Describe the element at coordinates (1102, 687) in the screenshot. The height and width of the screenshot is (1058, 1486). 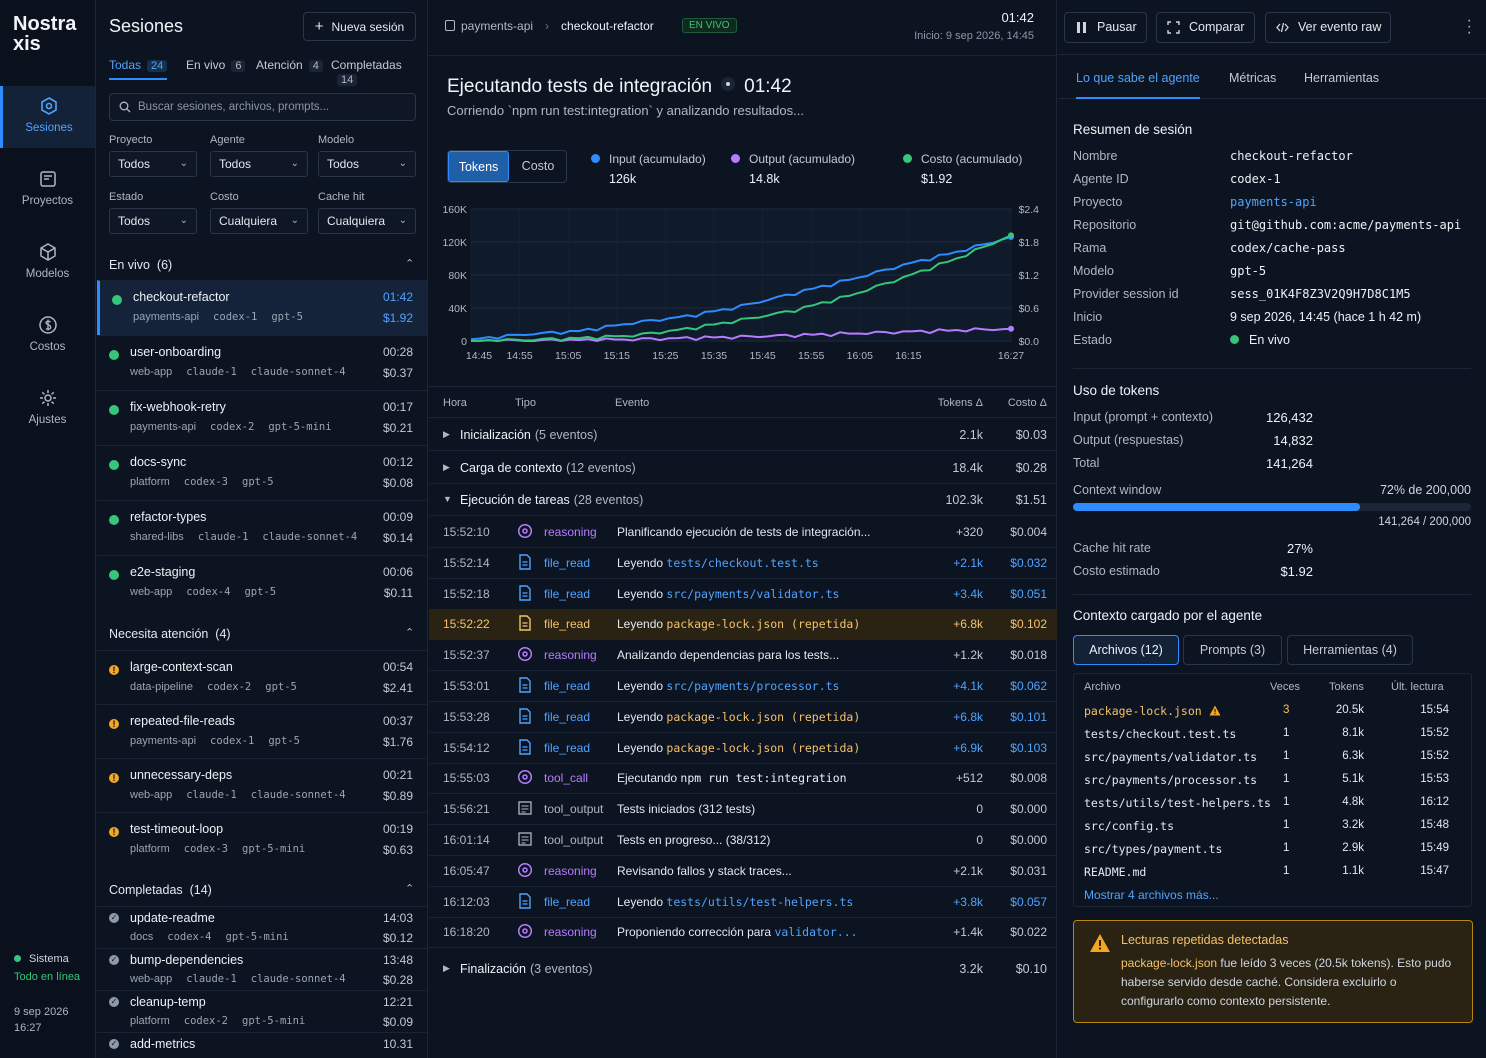
I see `col-archivo: Archivo` at that location.